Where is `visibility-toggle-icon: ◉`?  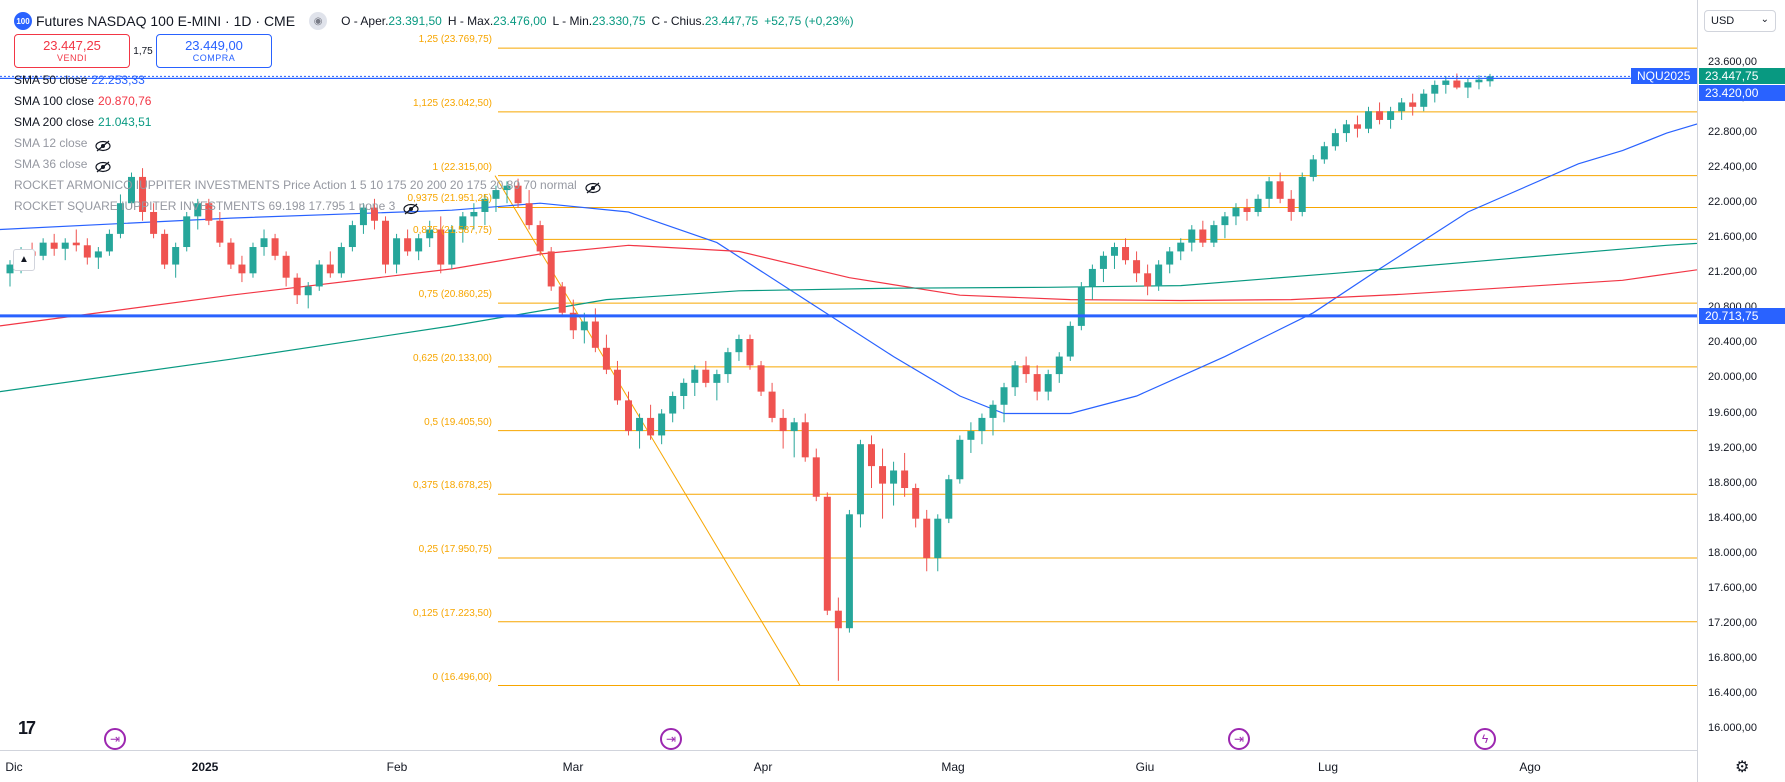
visibility-toggle-icon: ◉ is located at coordinates (318, 21).